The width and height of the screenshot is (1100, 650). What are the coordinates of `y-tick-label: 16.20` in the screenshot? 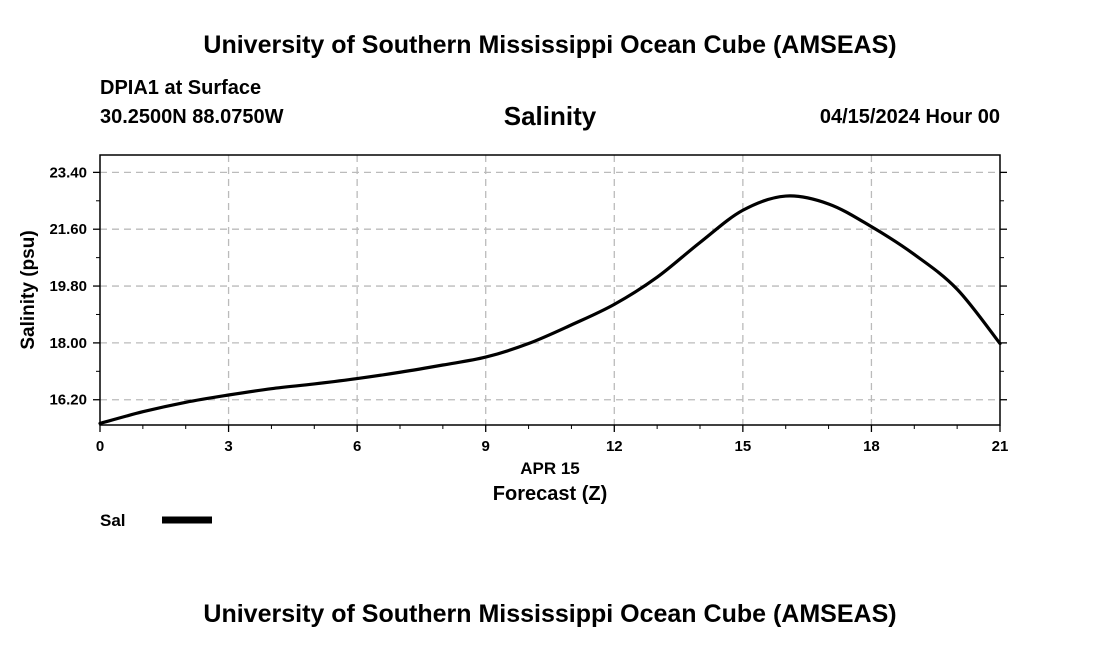 It's located at (68, 400).